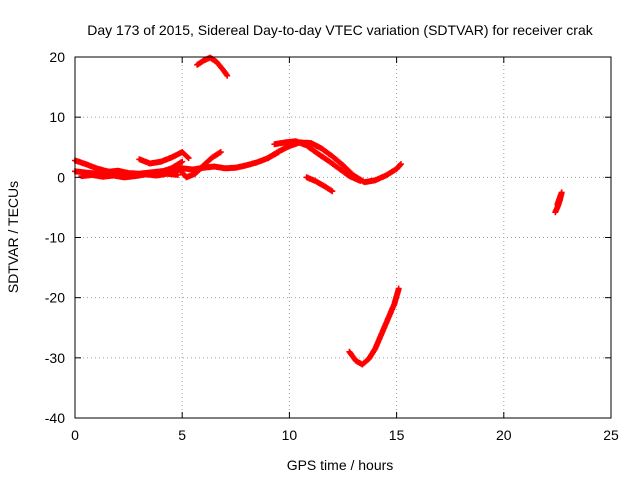 The image size is (640, 480). What do you see at coordinates (75, 435) in the screenshot?
I see `x-tick-label: 0` at bounding box center [75, 435].